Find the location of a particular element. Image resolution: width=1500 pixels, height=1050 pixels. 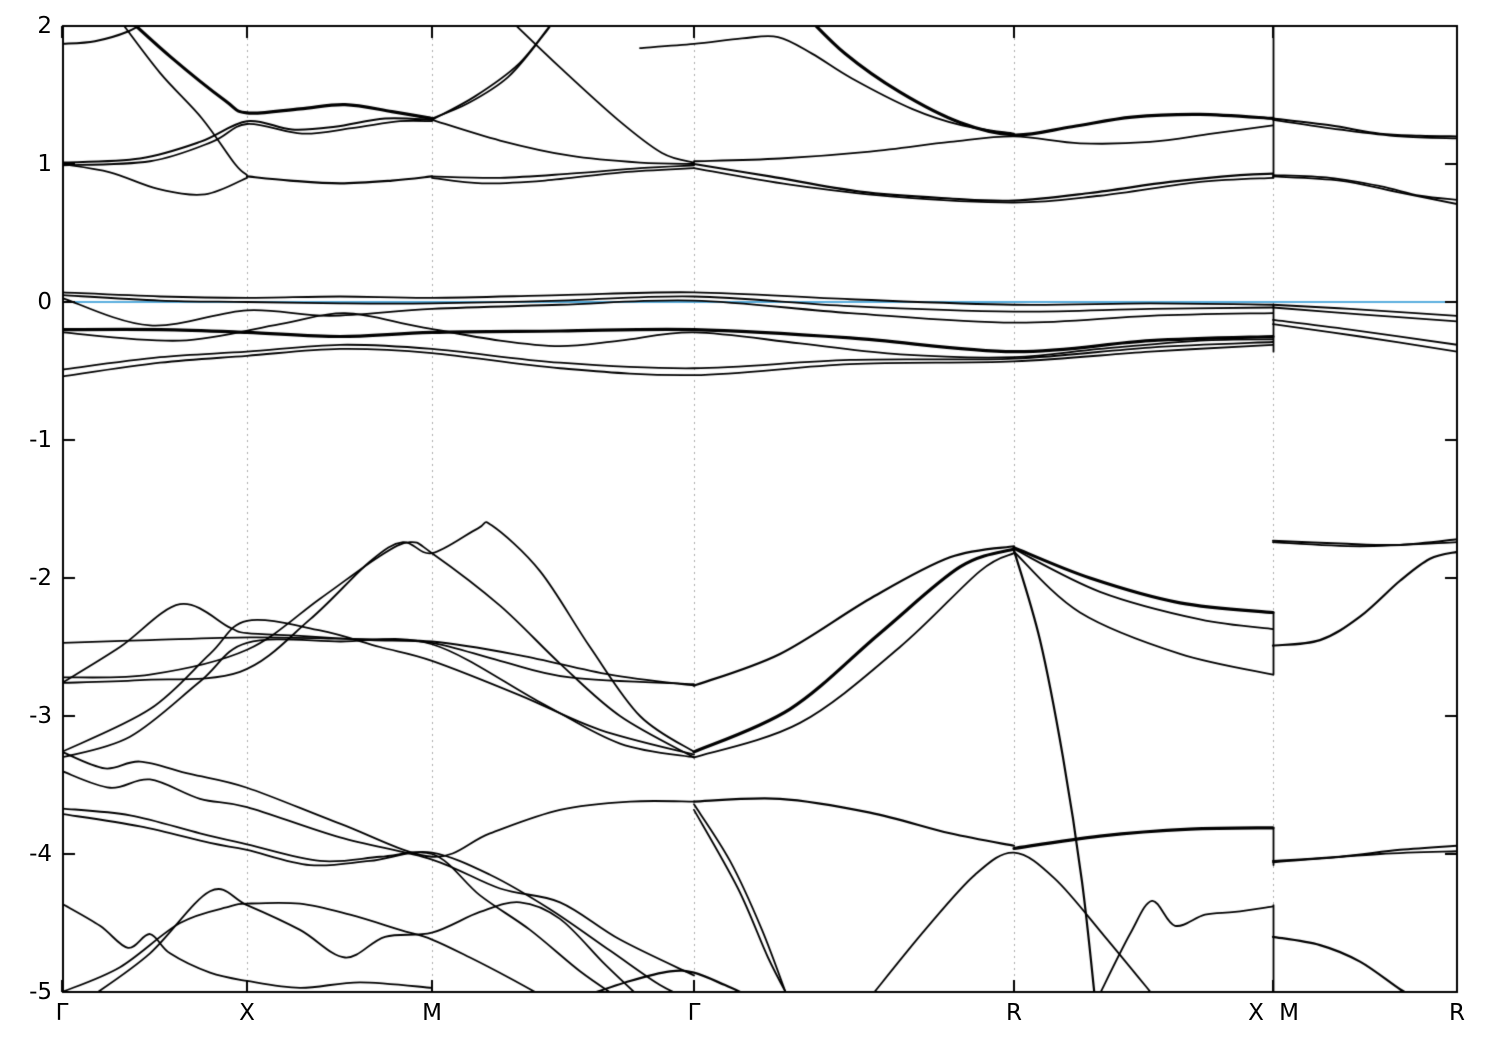

y-axis-tick-label: -2 is located at coordinates (40, 578).